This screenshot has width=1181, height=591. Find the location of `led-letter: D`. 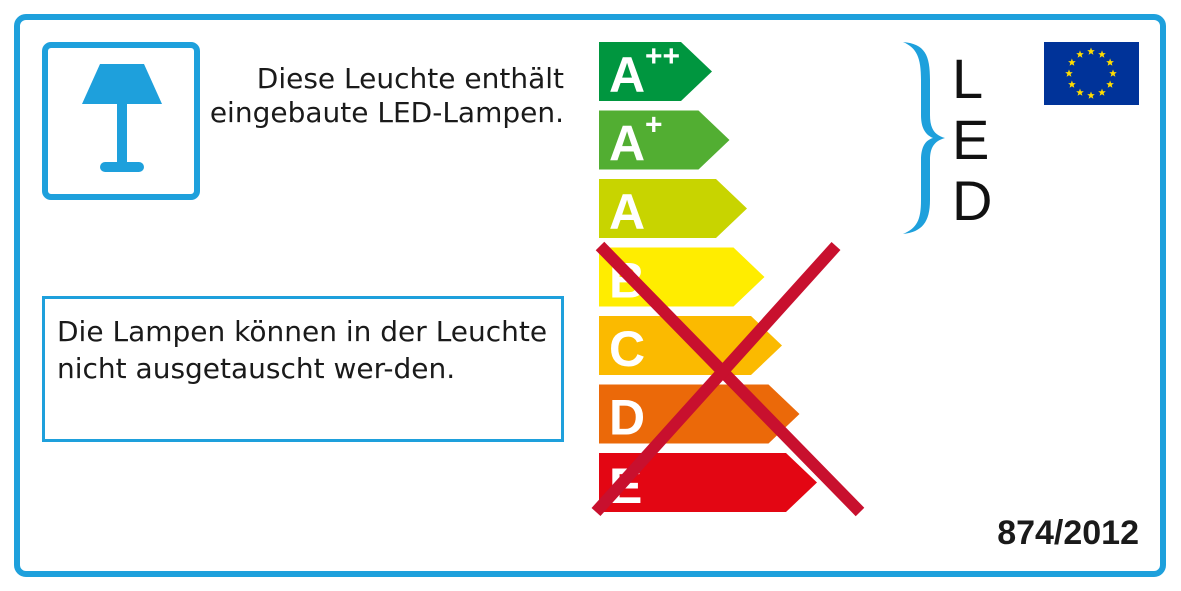

led-letter: D is located at coordinates (972, 200).